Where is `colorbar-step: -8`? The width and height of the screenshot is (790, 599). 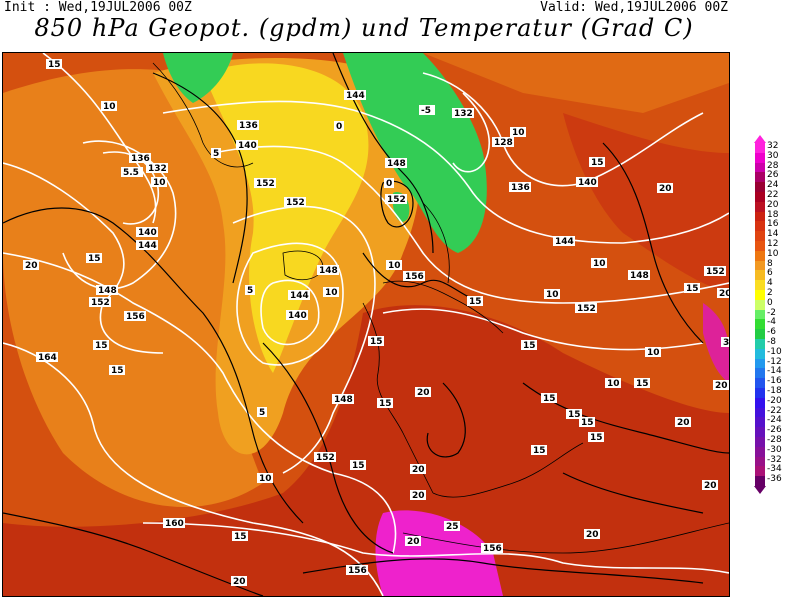 colorbar-step: -8 is located at coordinates (772, 343).